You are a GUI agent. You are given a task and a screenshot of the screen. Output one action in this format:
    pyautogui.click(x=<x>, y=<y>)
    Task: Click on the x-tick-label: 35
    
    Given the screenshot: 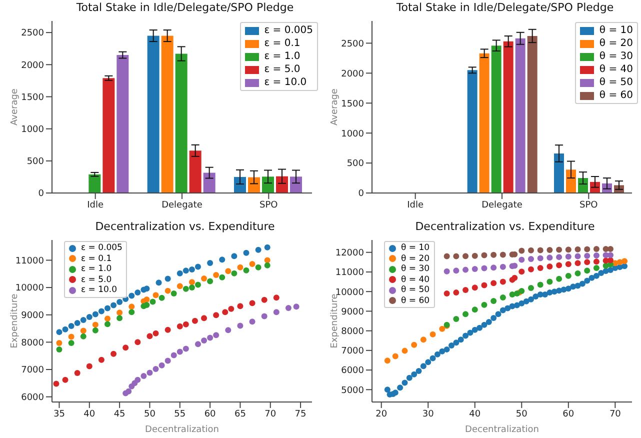 What is the action you would take?
    pyautogui.click(x=59, y=414)
    